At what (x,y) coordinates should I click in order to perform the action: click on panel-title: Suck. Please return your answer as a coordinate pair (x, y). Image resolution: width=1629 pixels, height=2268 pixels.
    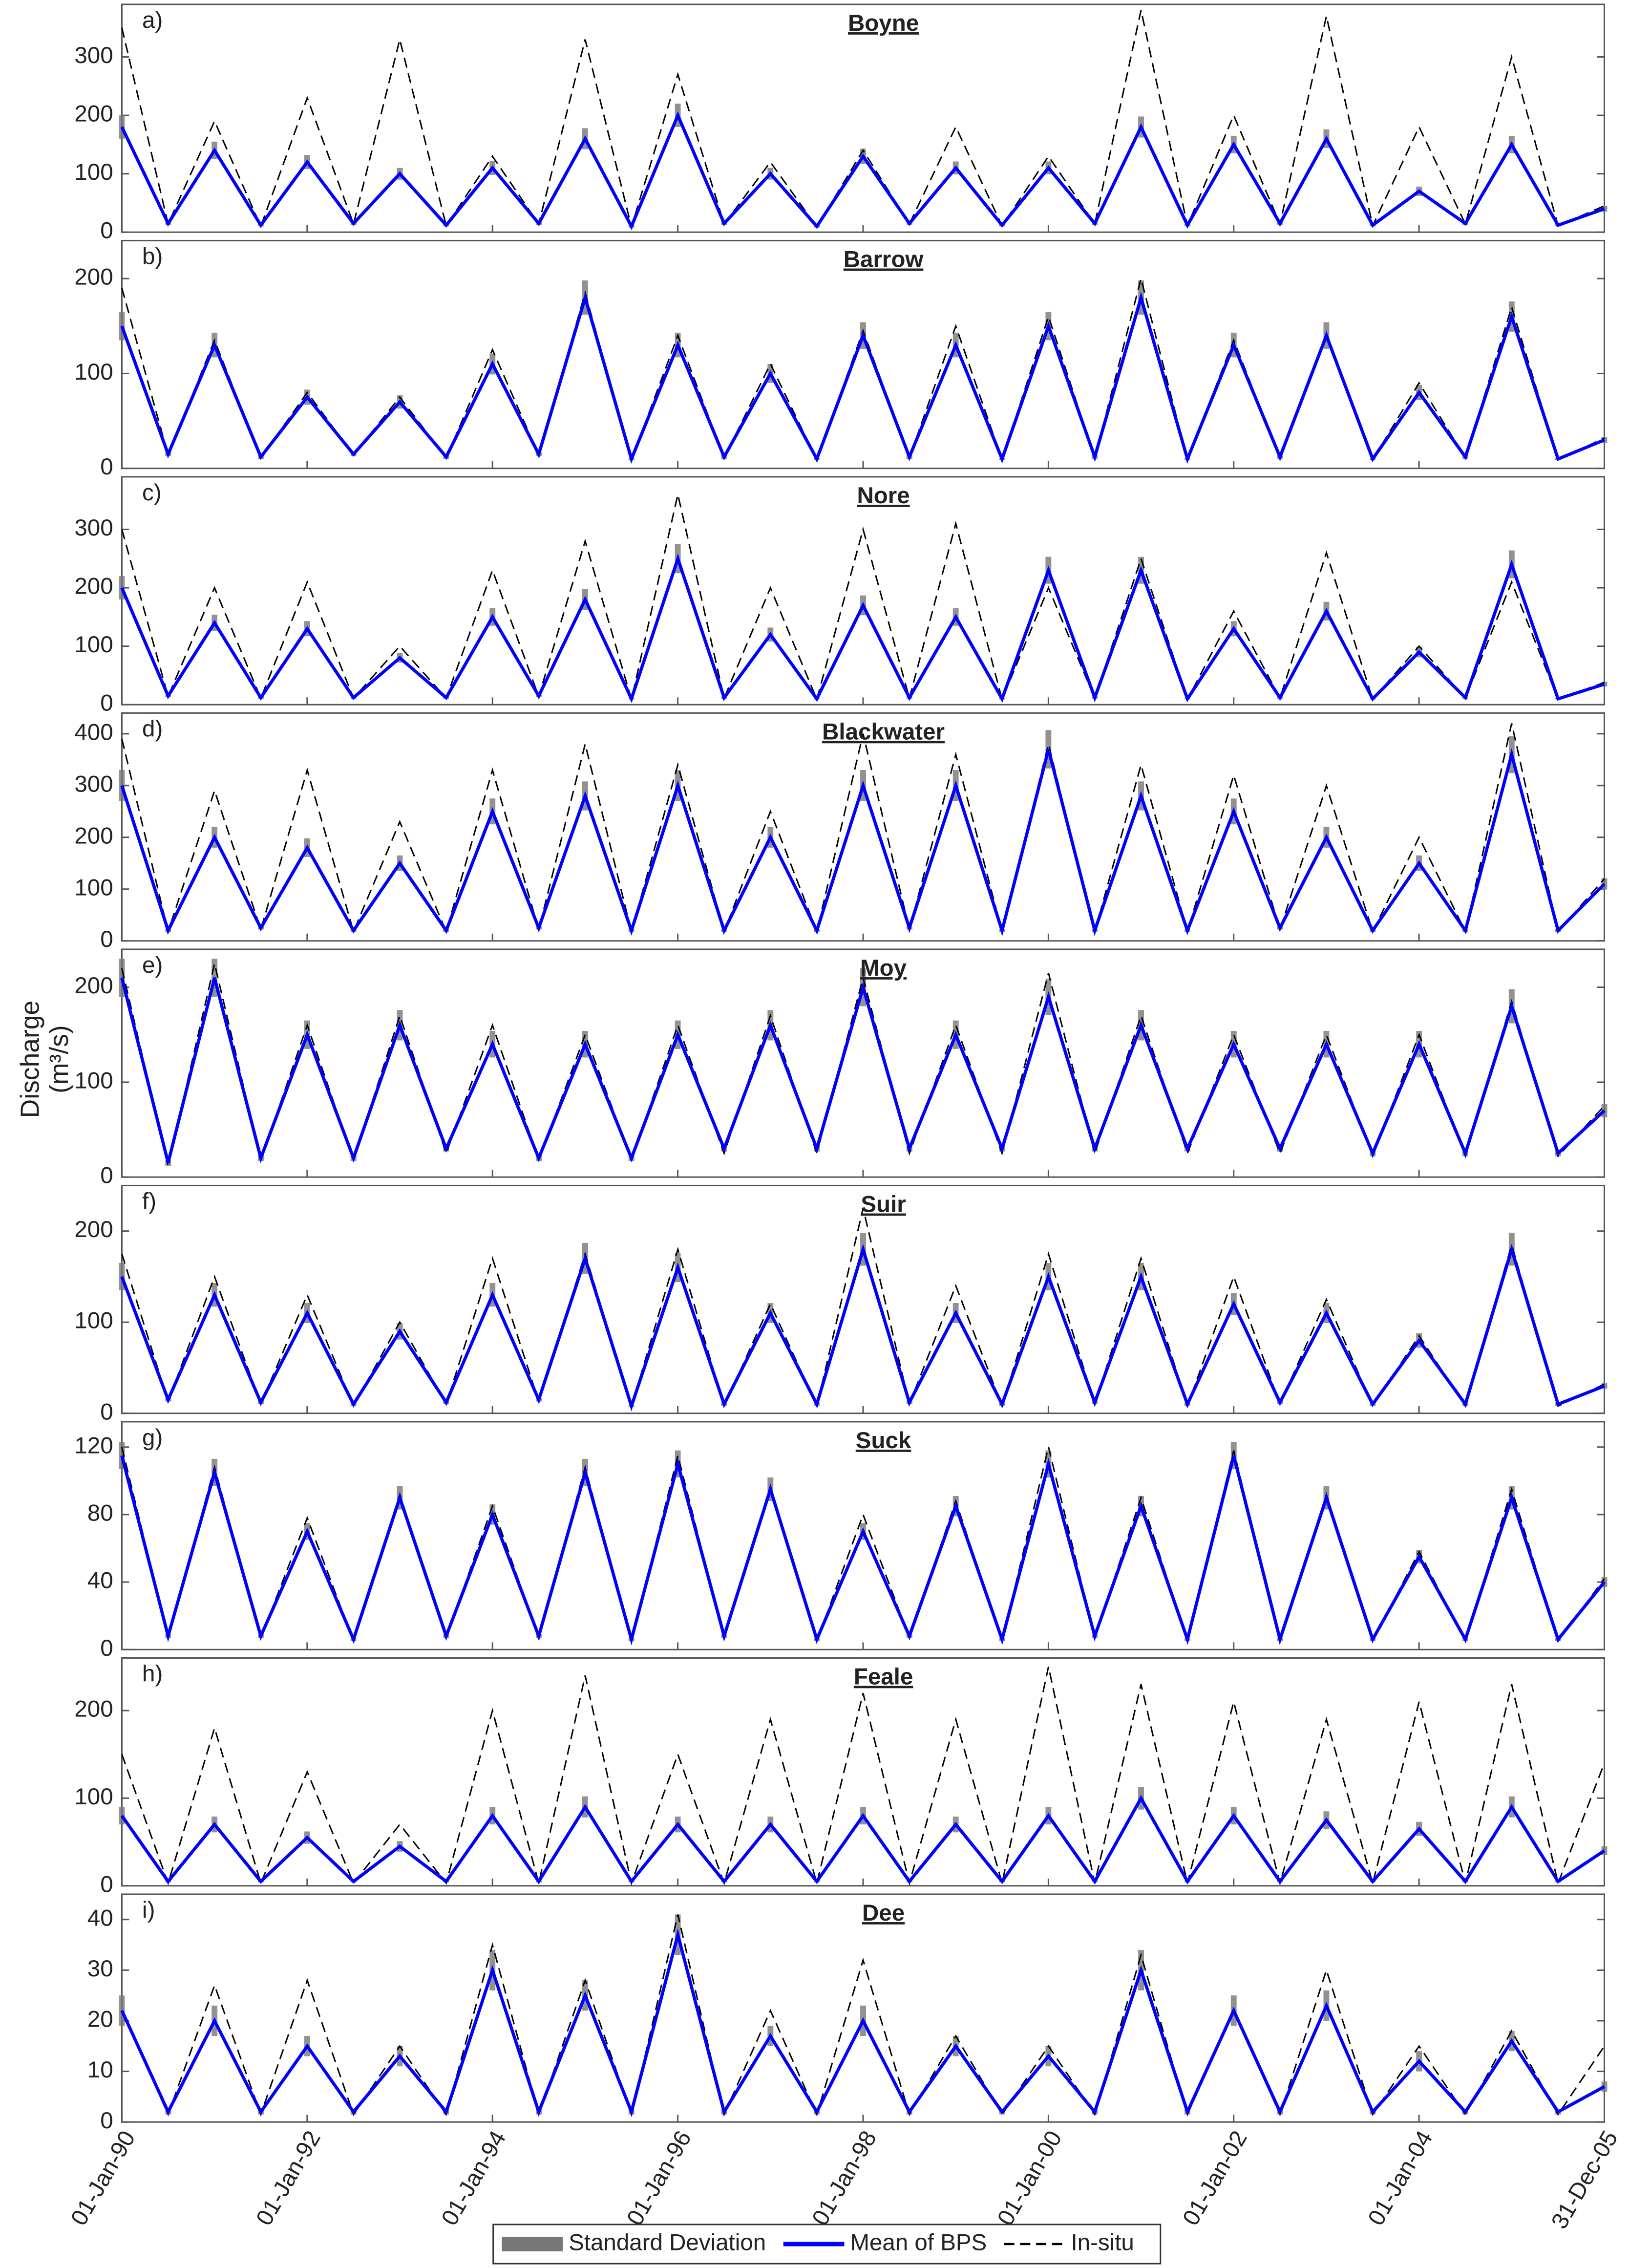
    Looking at the image, I should click on (884, 1441).